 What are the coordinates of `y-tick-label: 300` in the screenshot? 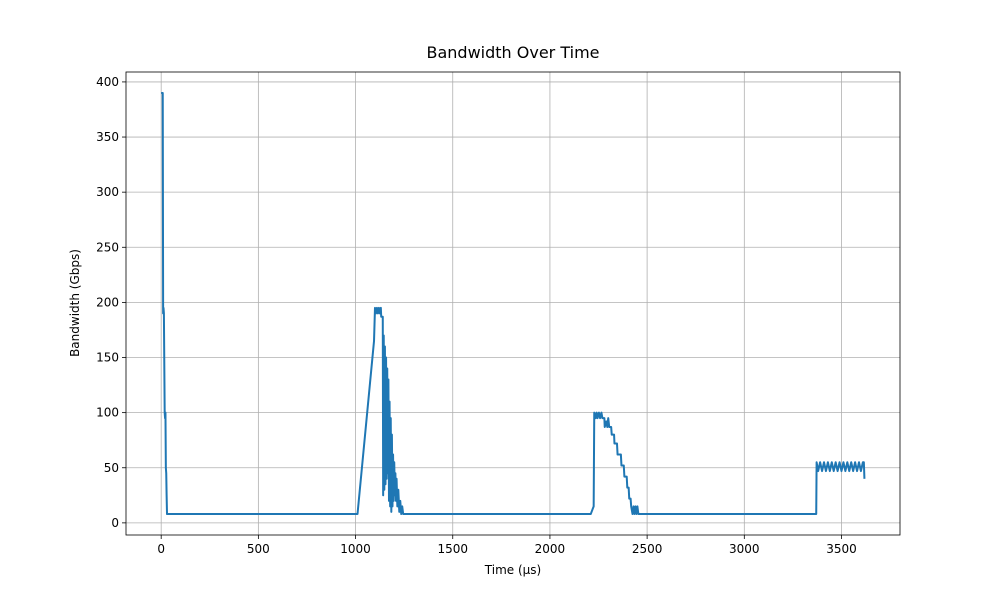 It's located at (107, 192).